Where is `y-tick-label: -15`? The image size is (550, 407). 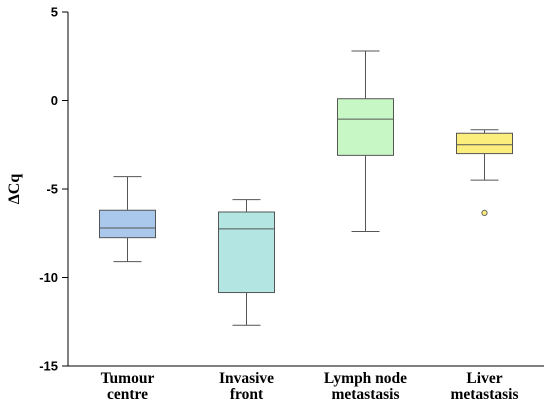 y-tick-label: -15 is located at coordinates (48, 366).